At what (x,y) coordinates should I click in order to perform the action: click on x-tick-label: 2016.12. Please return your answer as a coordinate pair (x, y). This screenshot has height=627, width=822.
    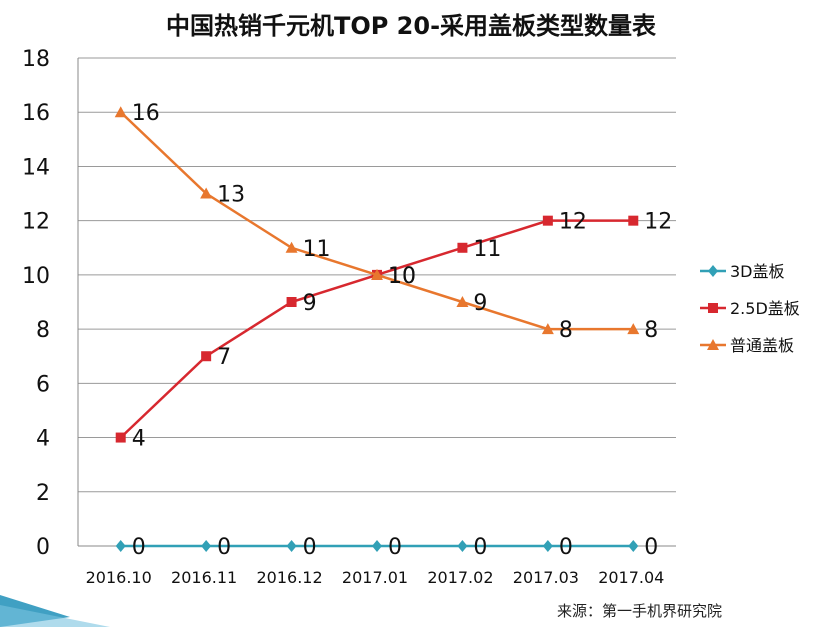
    Looking at the image, I should click on (289, 577).